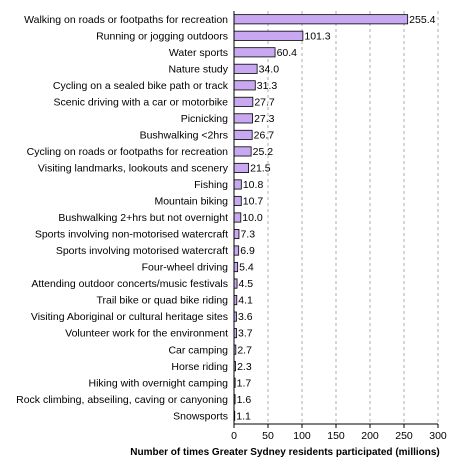 This screenshot has height=471, width=466. What do you see at coordinates (245, 301) in the screenshot?
I see `value-label: 4.1` at bounding box center [245, 301].